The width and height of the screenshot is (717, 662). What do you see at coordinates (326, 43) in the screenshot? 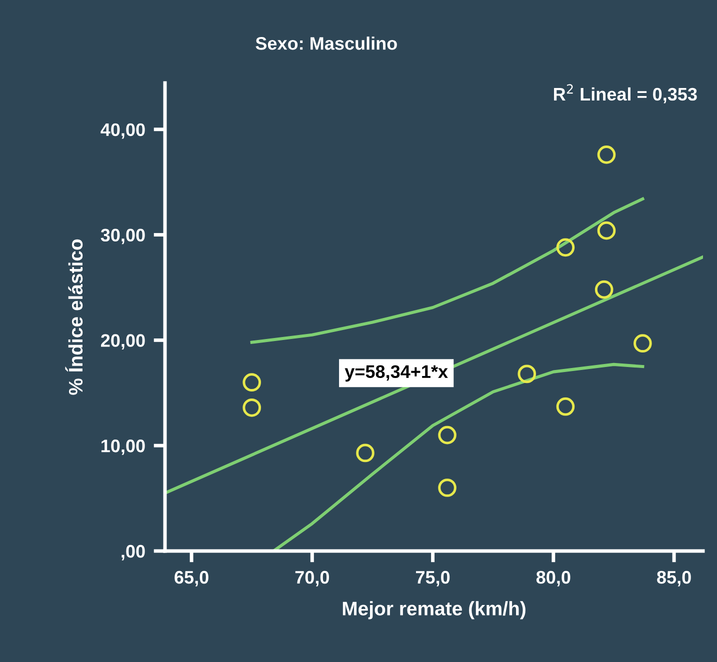
I see `chart-title: Sexo: Masculino` at bounding box center [326, 43].